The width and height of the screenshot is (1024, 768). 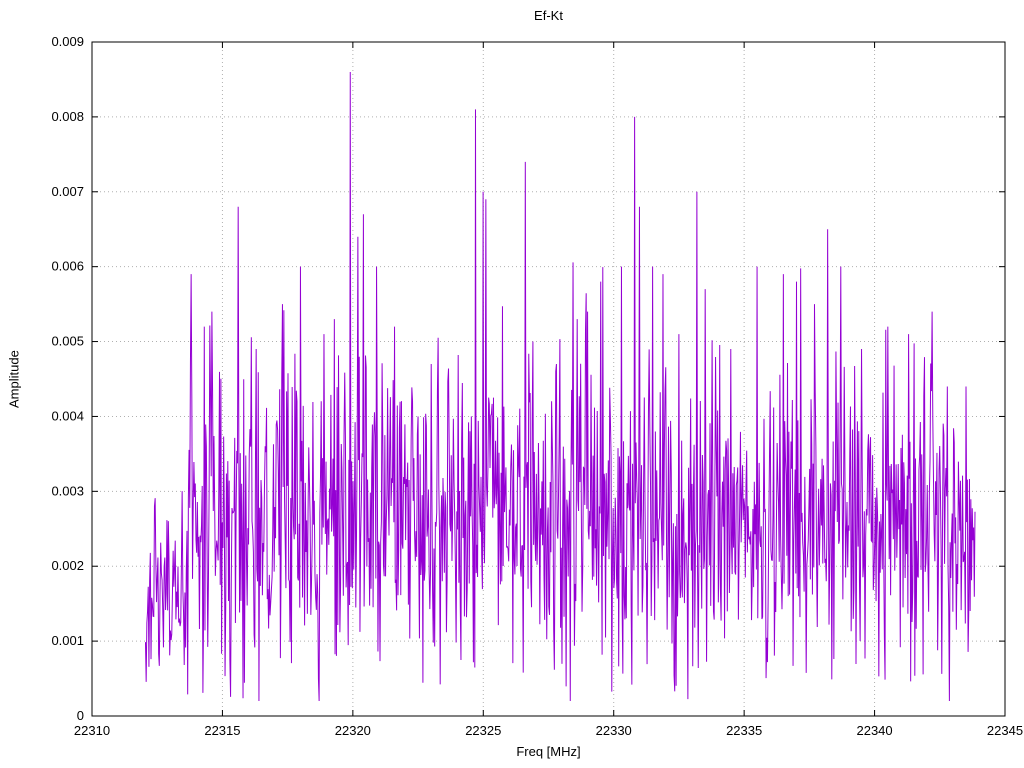 I want to click on y-tick-label: 0, so click(x=80, y=715).